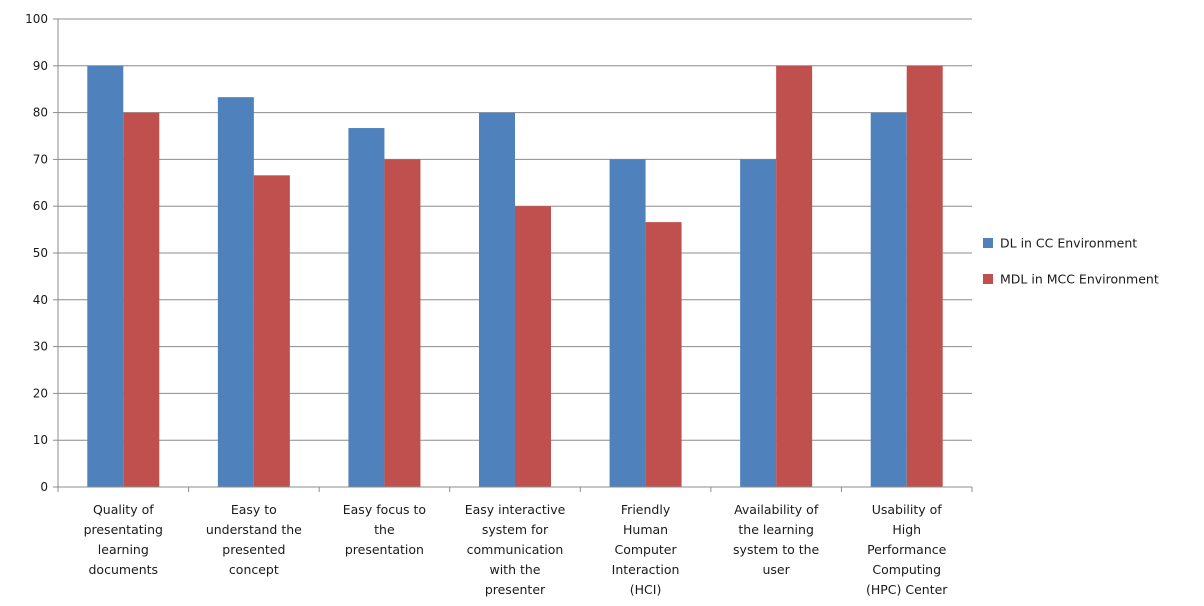  What do you see at coordinates (40, 300) in the screenshot?
I see `y-tick-label: 40` at bounding box center [40, 300].